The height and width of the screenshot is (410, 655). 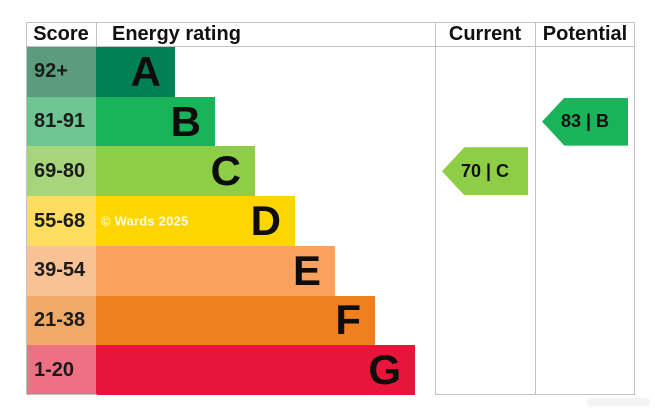 I want to click on epc-row-A: 92+ A, so click(x=330, y=72).